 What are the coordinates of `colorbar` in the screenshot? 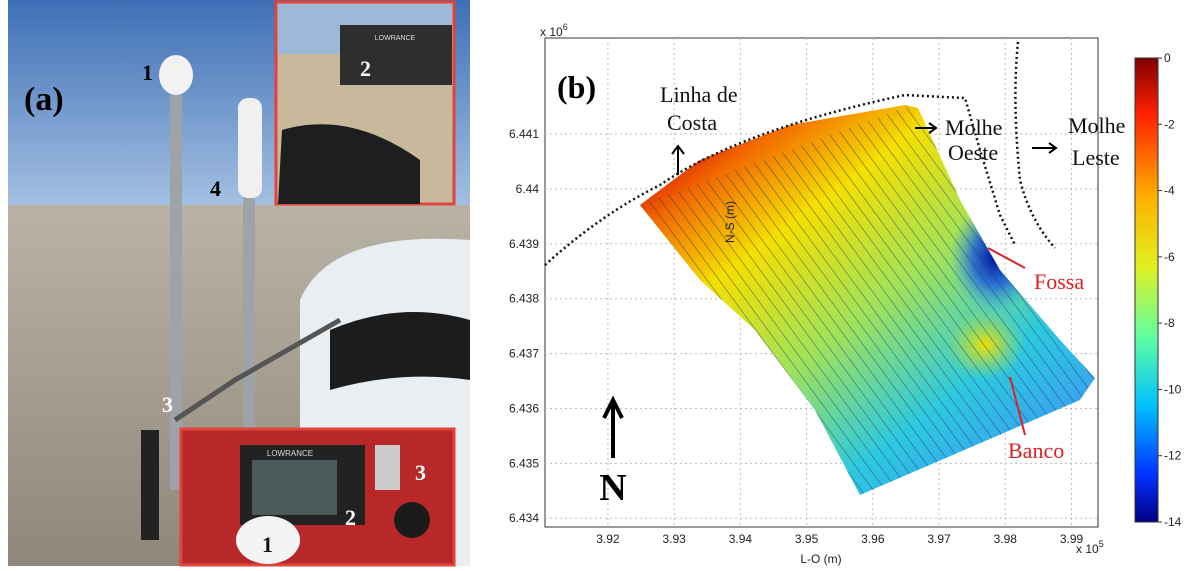 It's located at (1146, 290).